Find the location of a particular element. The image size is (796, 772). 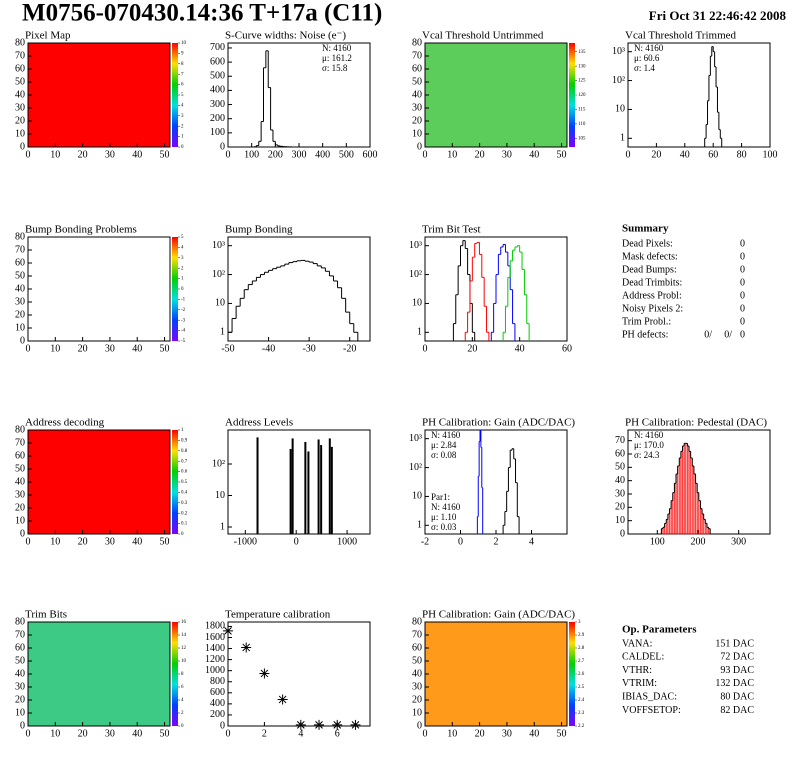

panel-title: Vcal Threshold Untrimmed is located at coordinates (483, 36).